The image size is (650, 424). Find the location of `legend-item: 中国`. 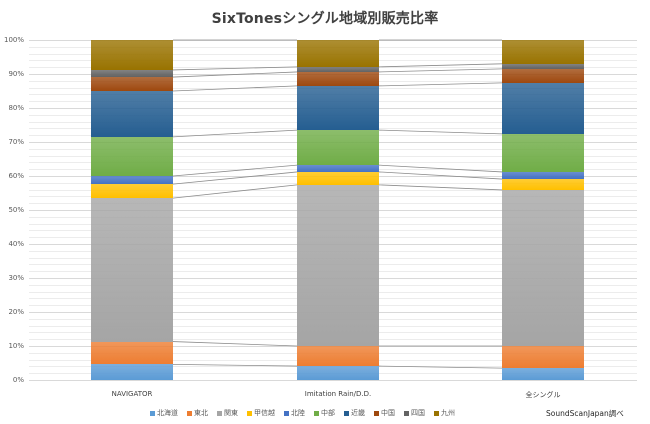

legend-item: 中国 is located at coordinates (384, 413).